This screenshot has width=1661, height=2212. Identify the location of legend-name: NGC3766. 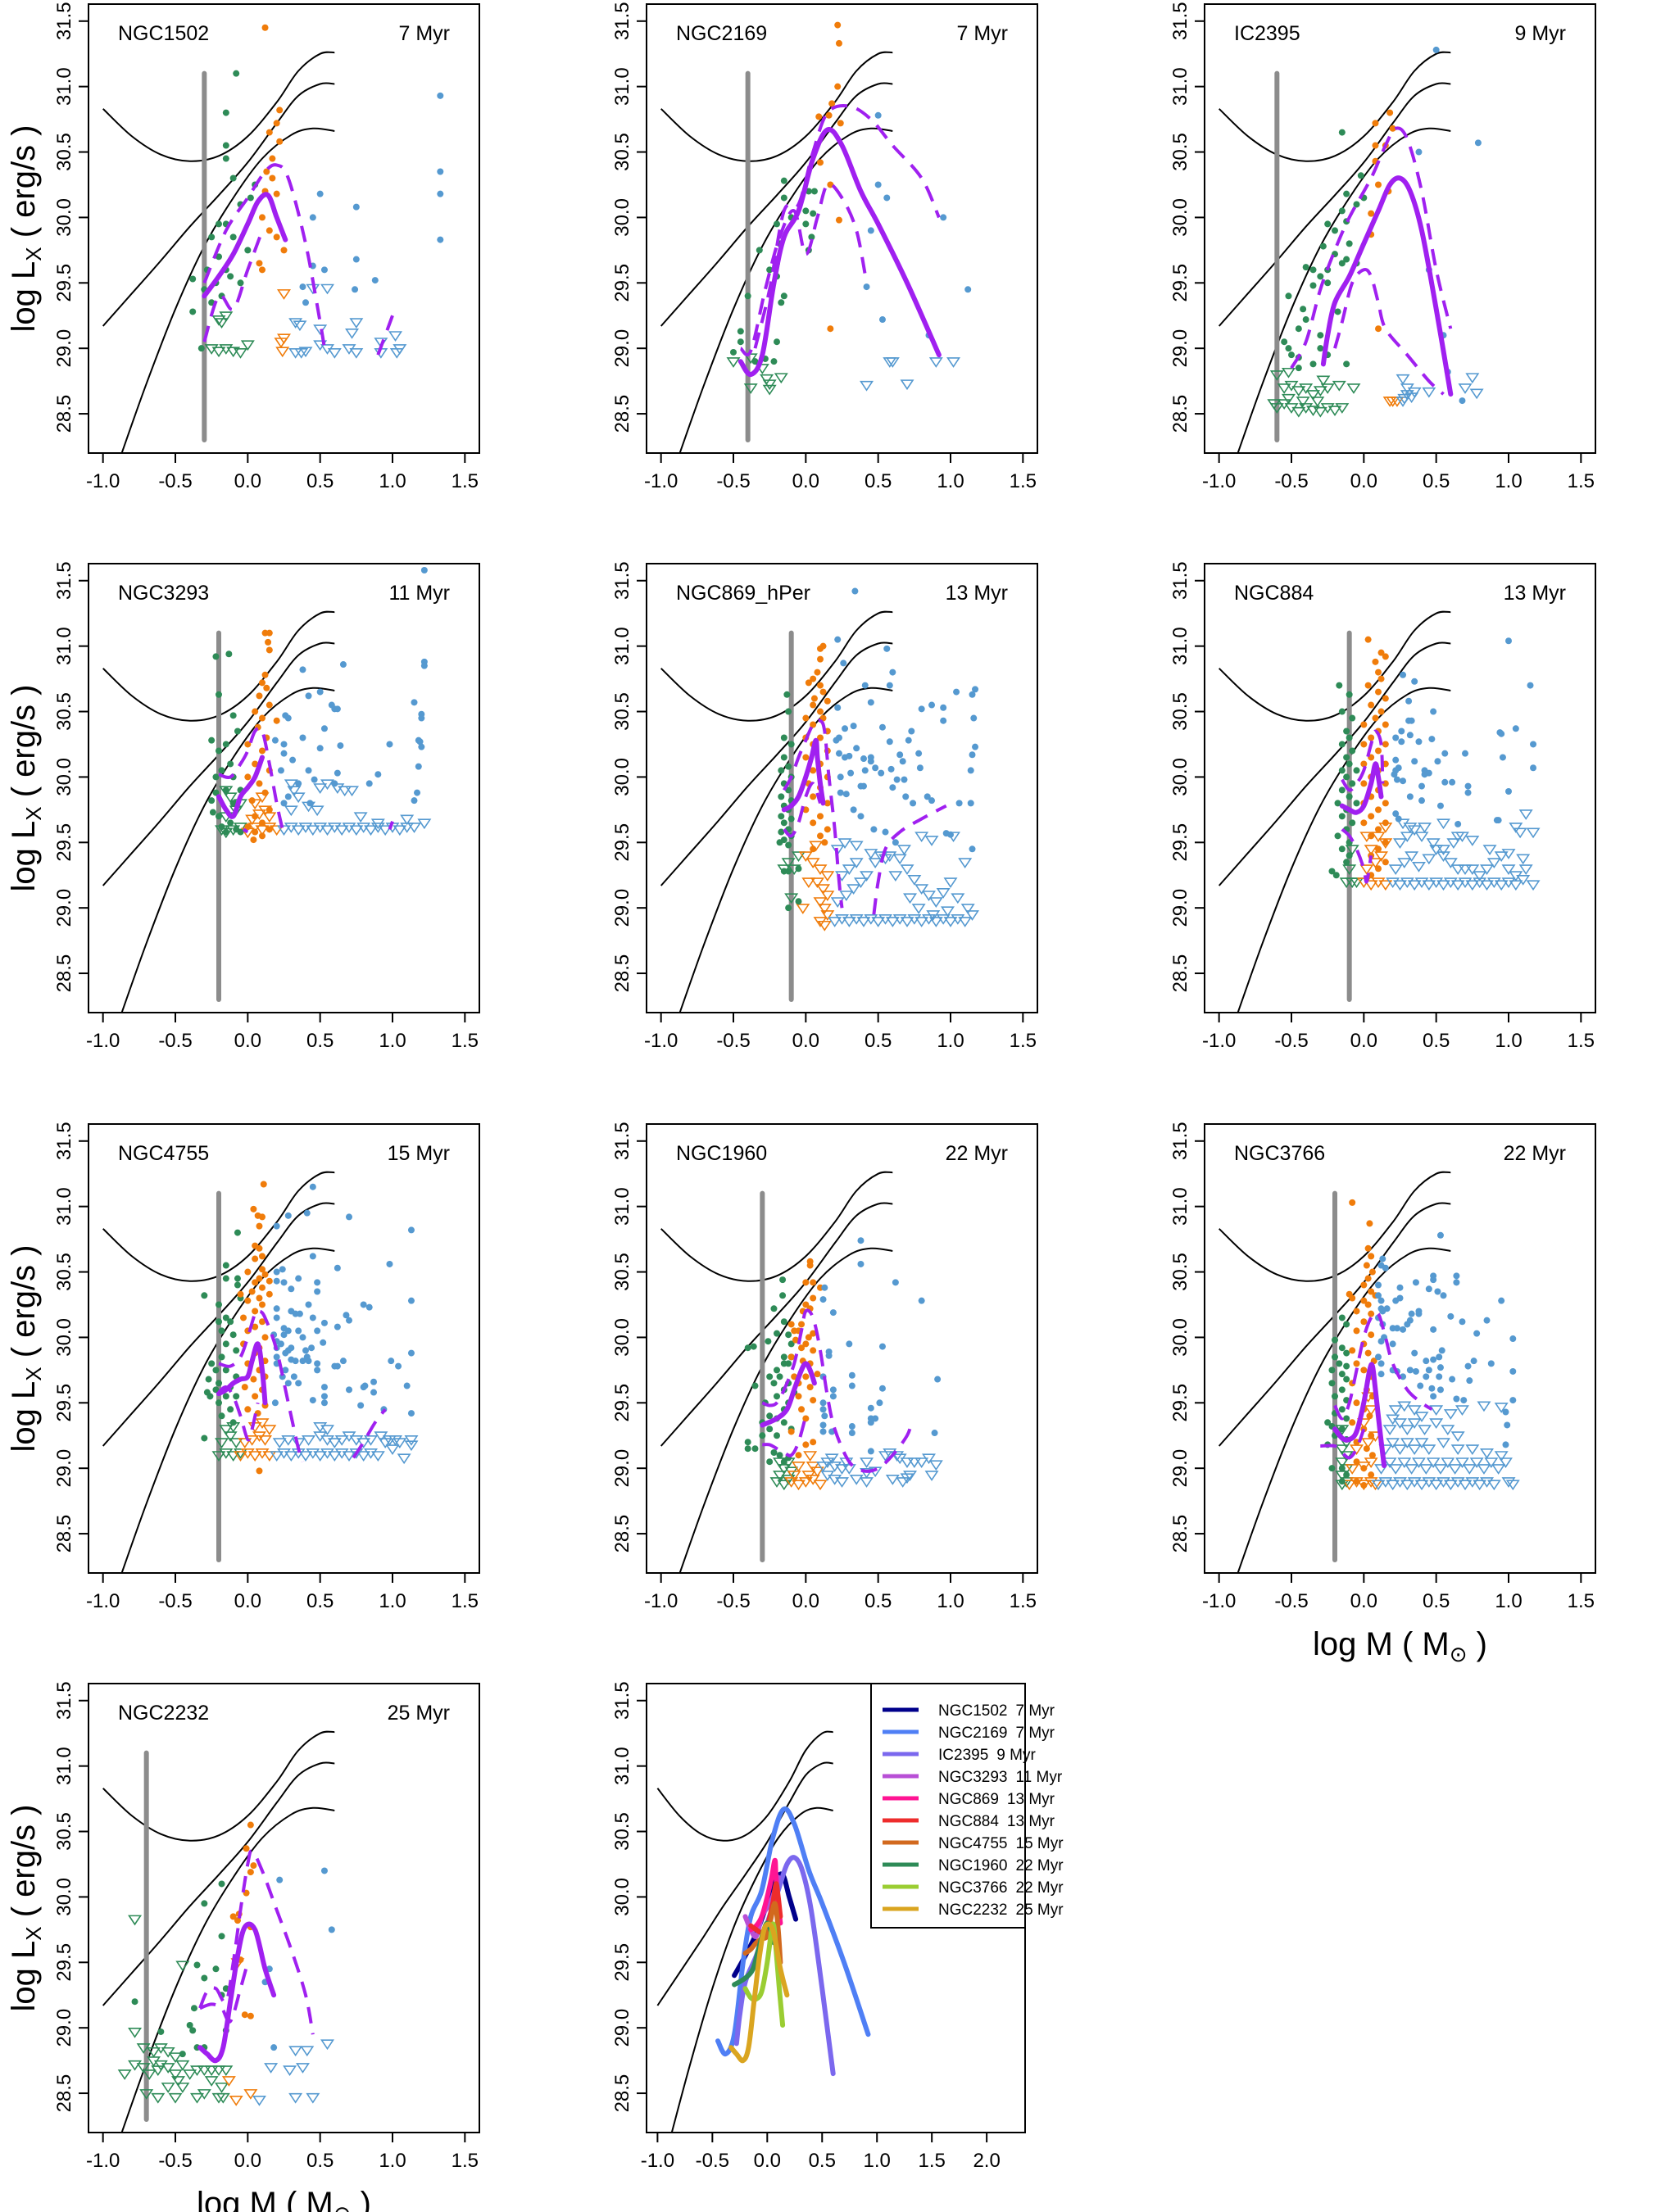
(973, 1888).